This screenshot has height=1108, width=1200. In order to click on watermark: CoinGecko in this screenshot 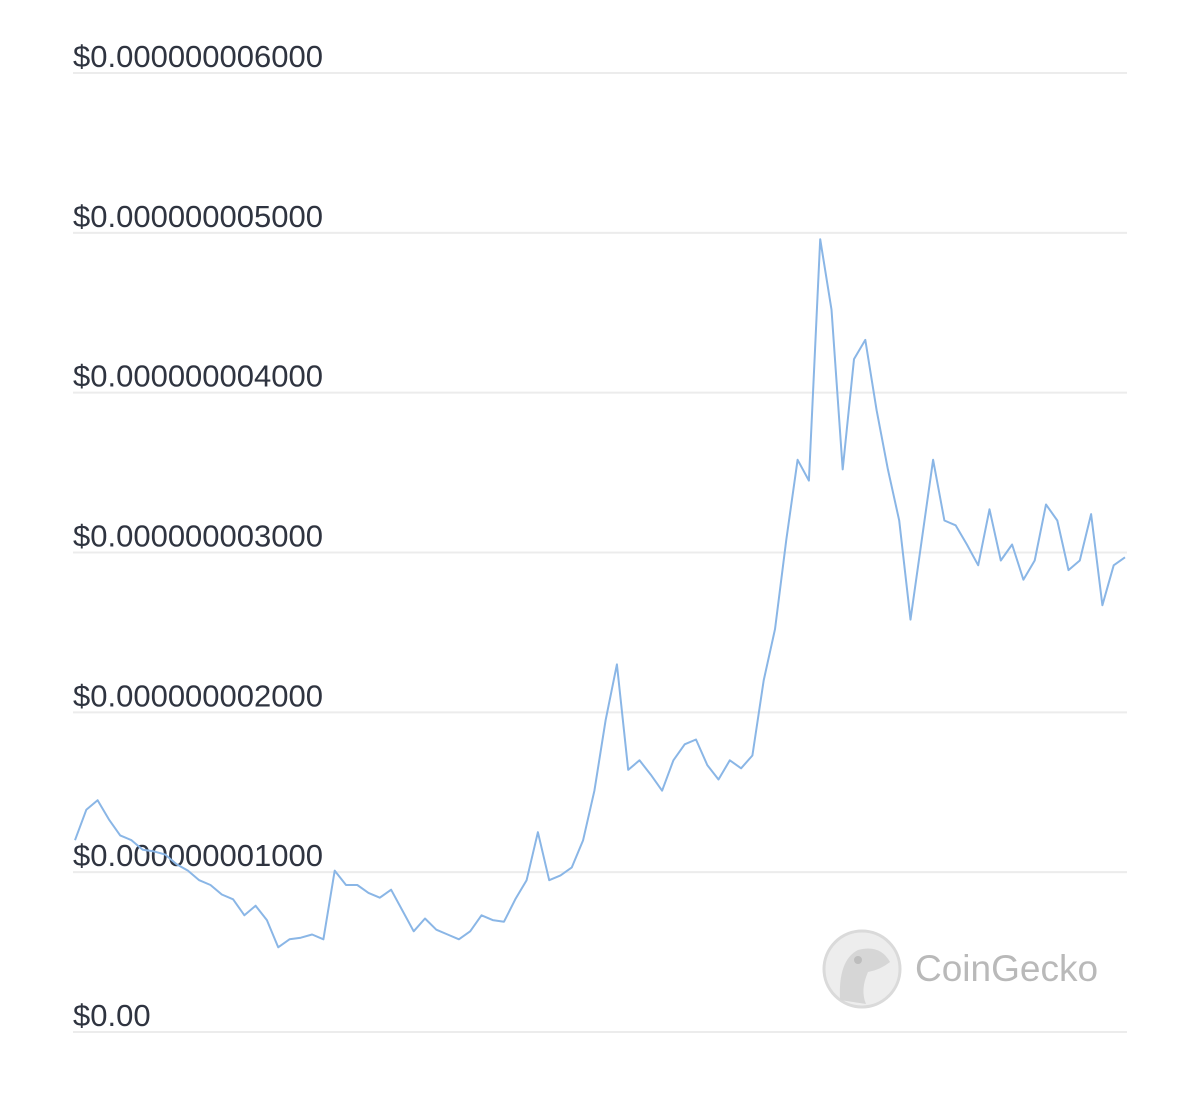, I will do `click(1006, 968)`.